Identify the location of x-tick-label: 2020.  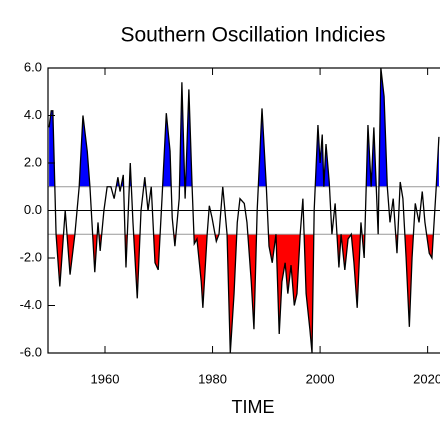
(426, 378).